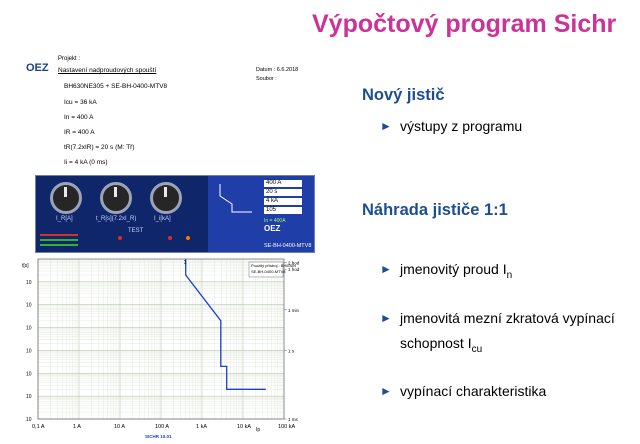 The height and width of the screenshot is (444, 640). What do you see at coordinates (162, 219) in the screenshot?
I see `ii-label: I_i[kA]` at bounding box center [162, 219].